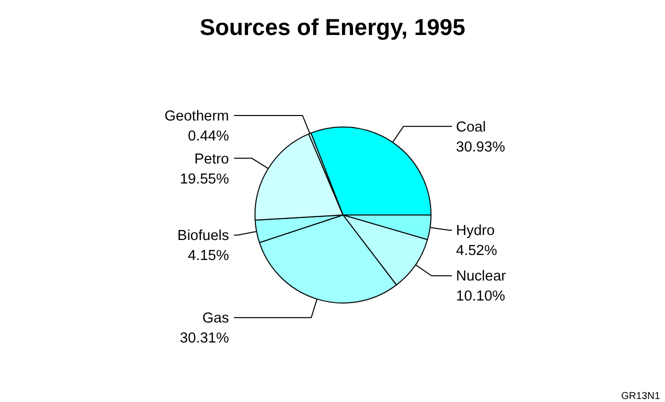 This screenshot has height=402, width=665. Describe the element at coordinates (471, 127) in the screenshot. I see `slice-label: Coal` at that location.